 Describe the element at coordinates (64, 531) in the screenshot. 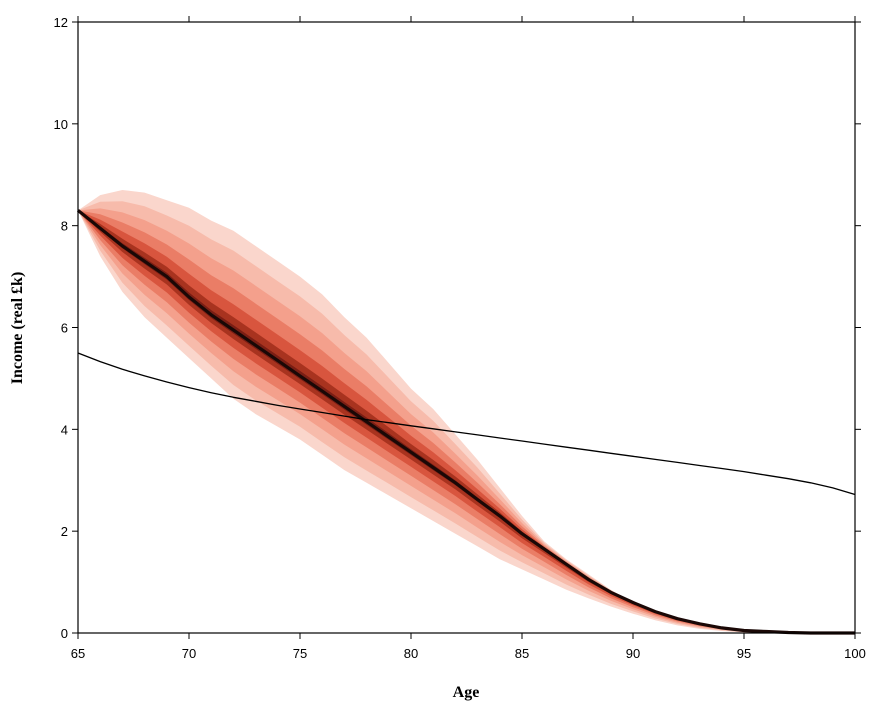

I see `y-tick-label: 2` at that location.